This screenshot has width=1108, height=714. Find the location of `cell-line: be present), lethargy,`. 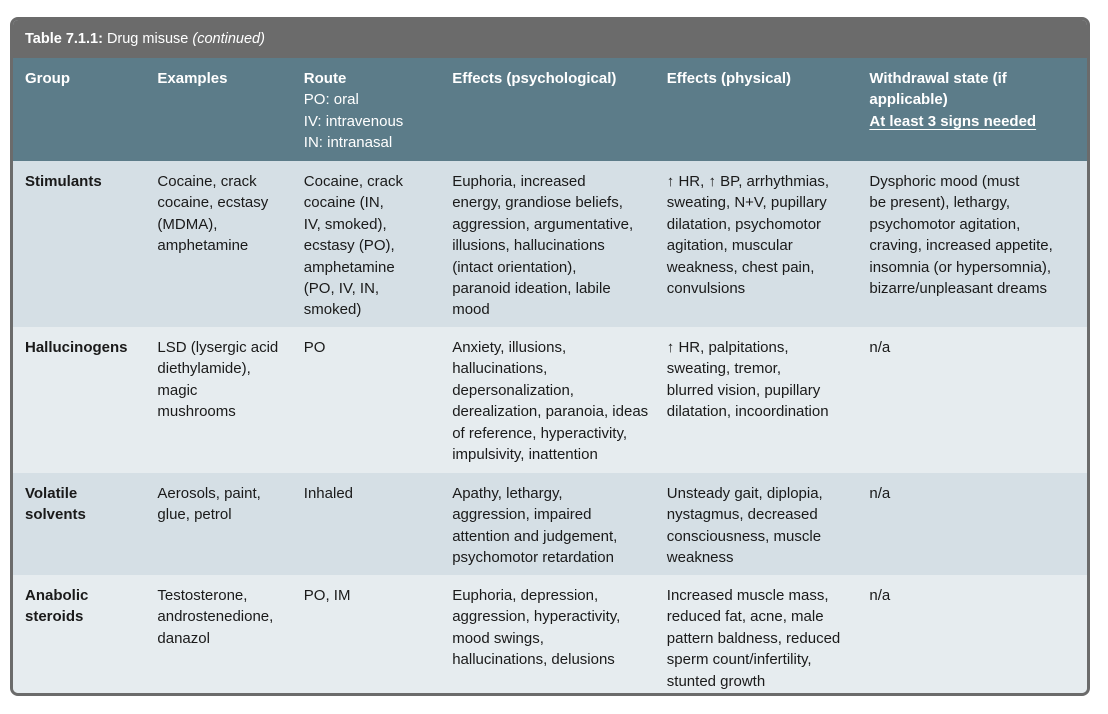

cell-line: be present), lethargy, is located at coordinates (939, 203).